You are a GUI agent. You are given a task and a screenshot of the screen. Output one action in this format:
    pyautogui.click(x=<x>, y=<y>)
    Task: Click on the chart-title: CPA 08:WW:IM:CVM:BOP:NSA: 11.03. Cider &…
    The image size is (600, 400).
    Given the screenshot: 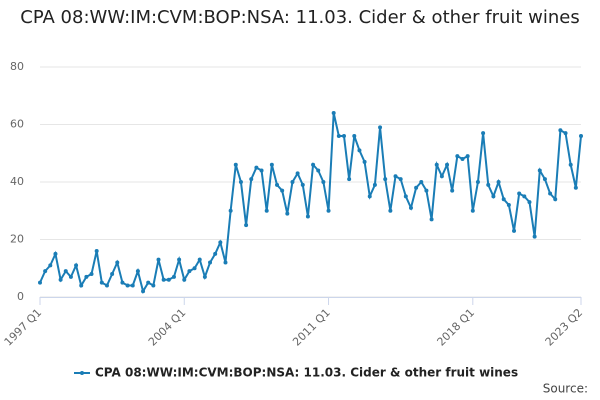 What is the action you would take?
    pyautogui.click(x=300, y=17)
    